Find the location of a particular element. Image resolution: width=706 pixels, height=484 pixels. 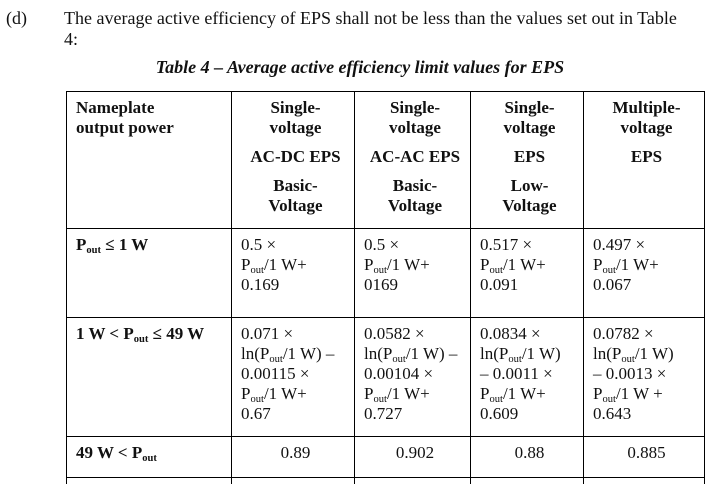

header-single-voltage-ac-ac-eps: Single-voltage AC-AC EPS Basic- Voltage is located at coordinates (412, 160).